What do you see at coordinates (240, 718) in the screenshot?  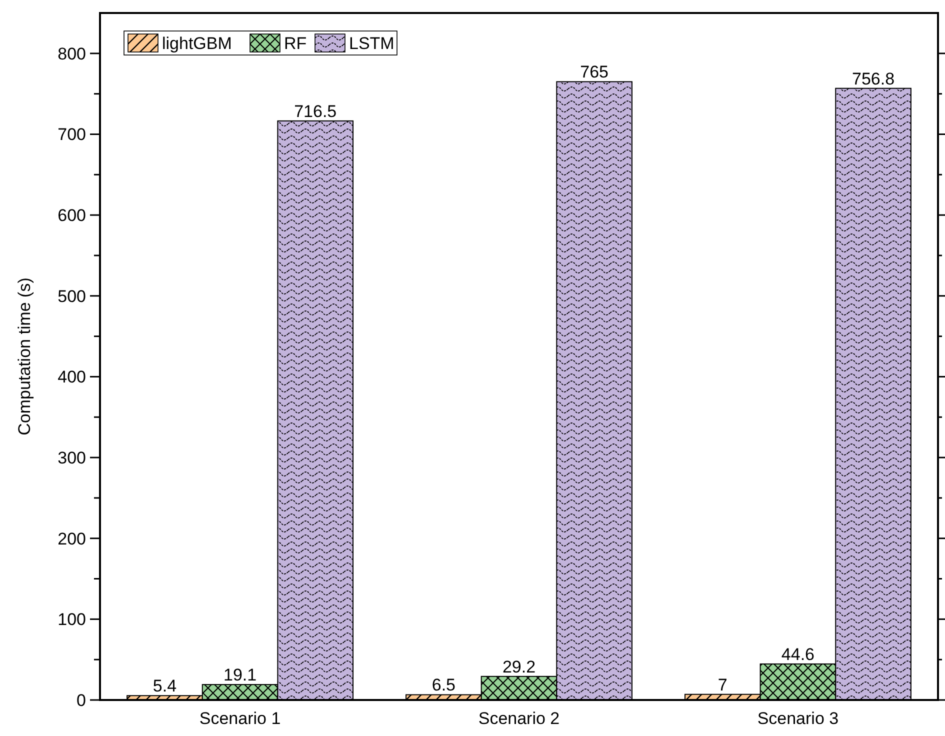 I see `x-tick-label: Scenario 1` at bounding box center [240, 718].